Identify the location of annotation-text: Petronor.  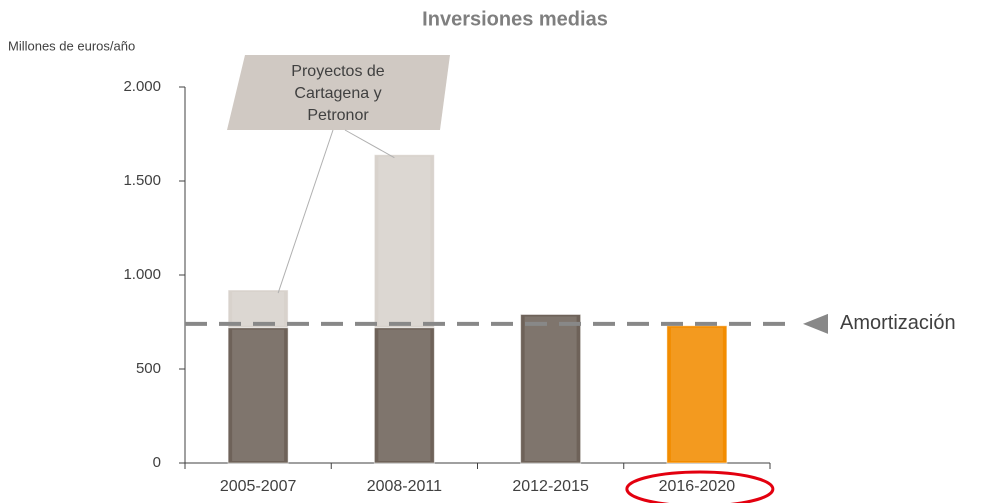
(338, 115).